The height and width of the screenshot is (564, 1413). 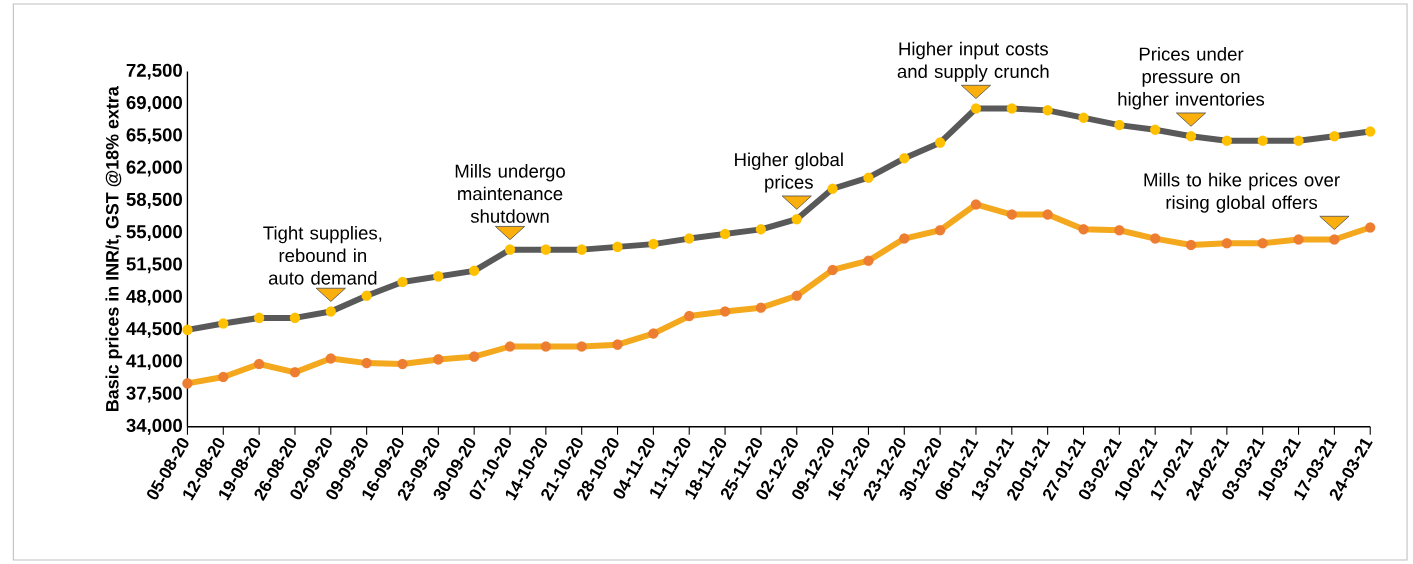 I want to click on annotation: Higher global prices, so click(x=789, y=172).